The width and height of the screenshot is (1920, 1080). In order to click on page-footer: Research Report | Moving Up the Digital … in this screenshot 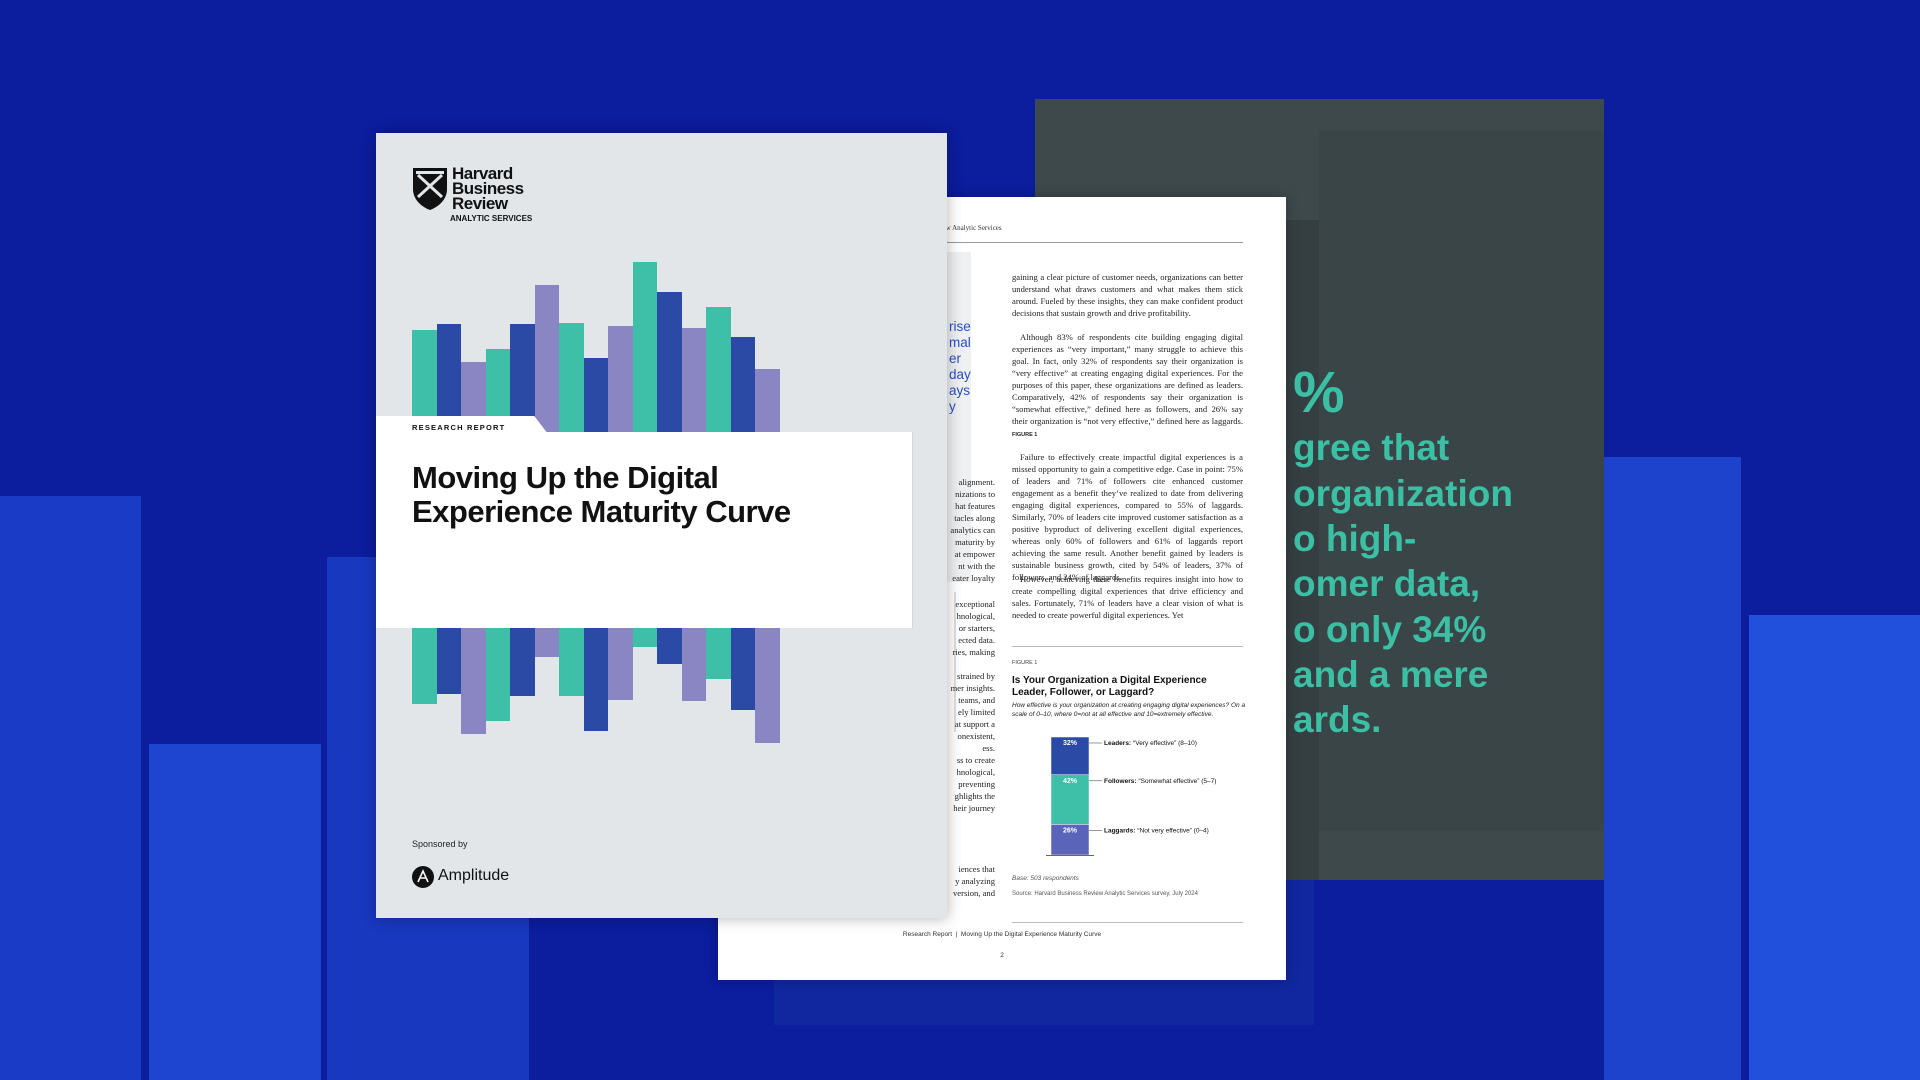, I will do `click(1002, 934)`.